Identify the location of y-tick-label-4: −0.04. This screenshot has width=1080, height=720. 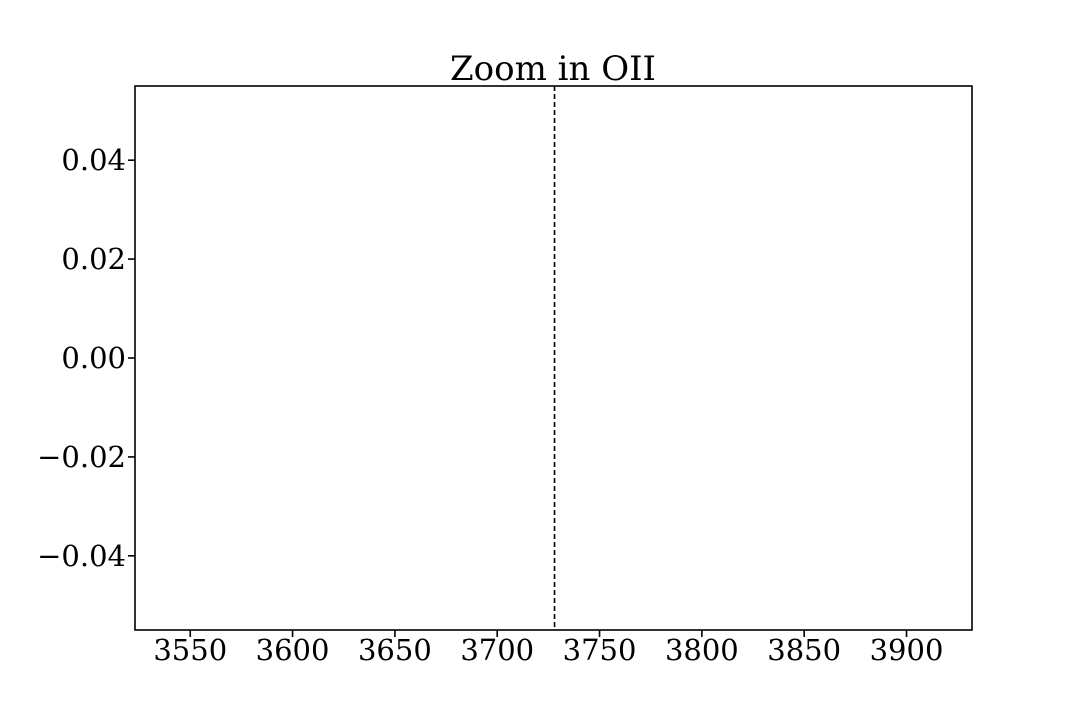
(81, 556).